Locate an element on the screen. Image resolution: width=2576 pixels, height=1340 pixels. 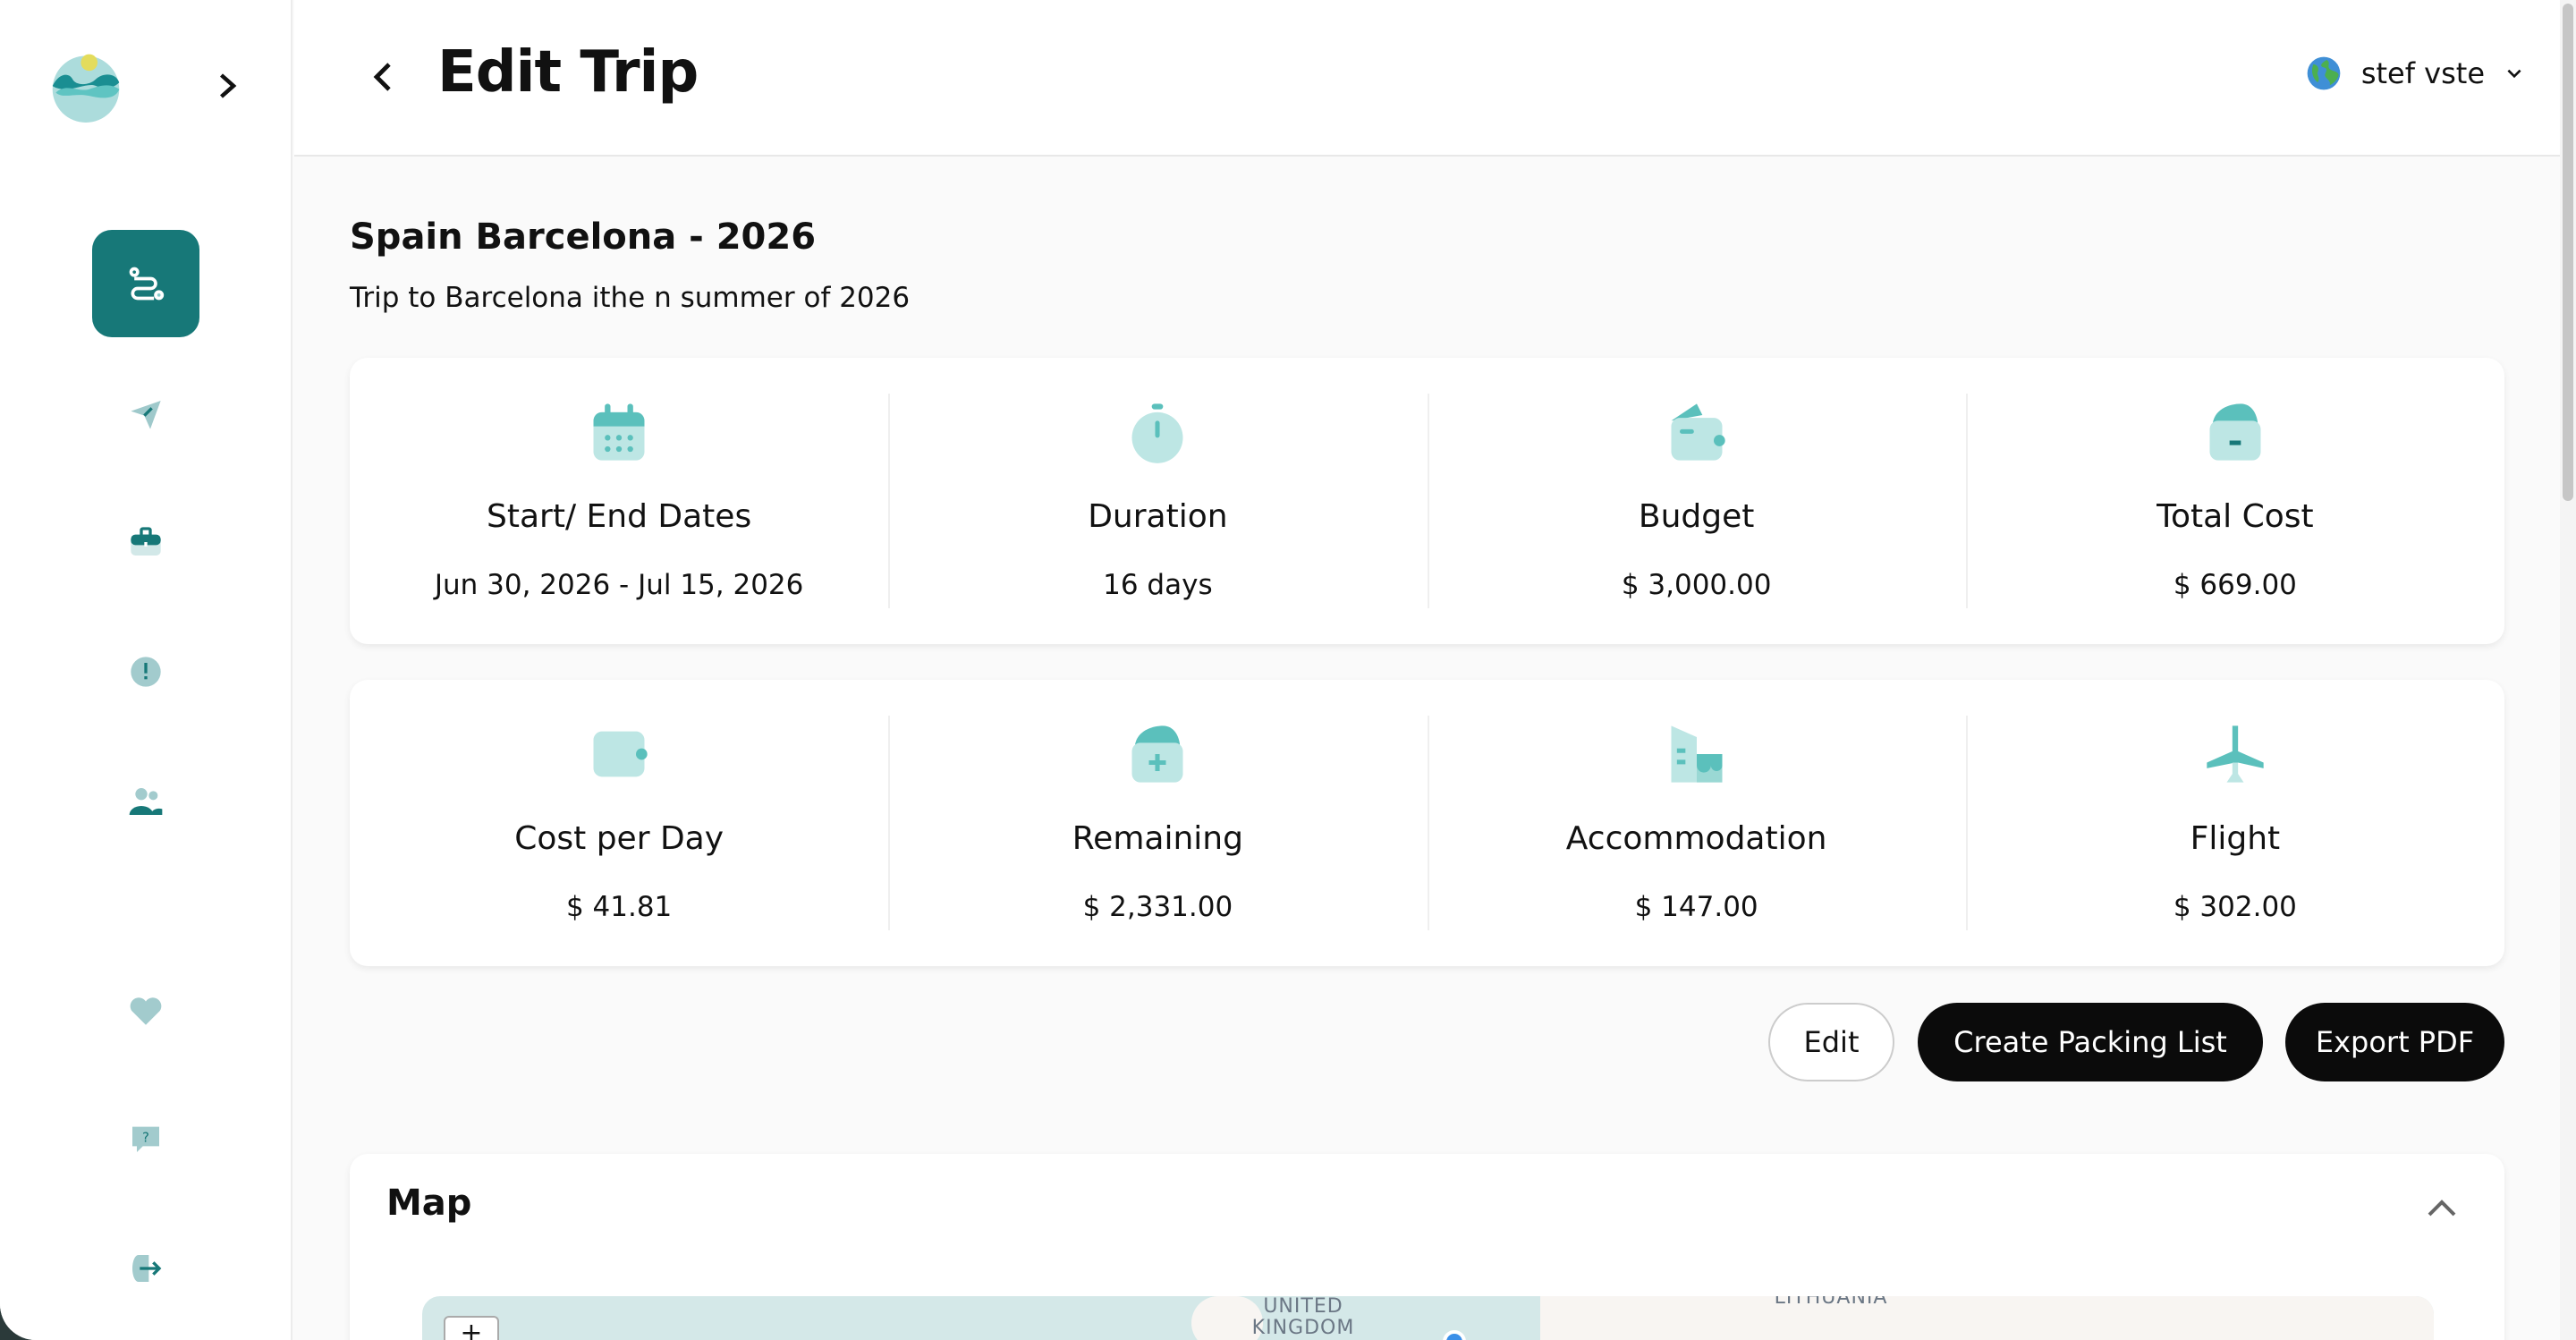
stat-value: $ 302.00 is located at coordinates (2235, 907).